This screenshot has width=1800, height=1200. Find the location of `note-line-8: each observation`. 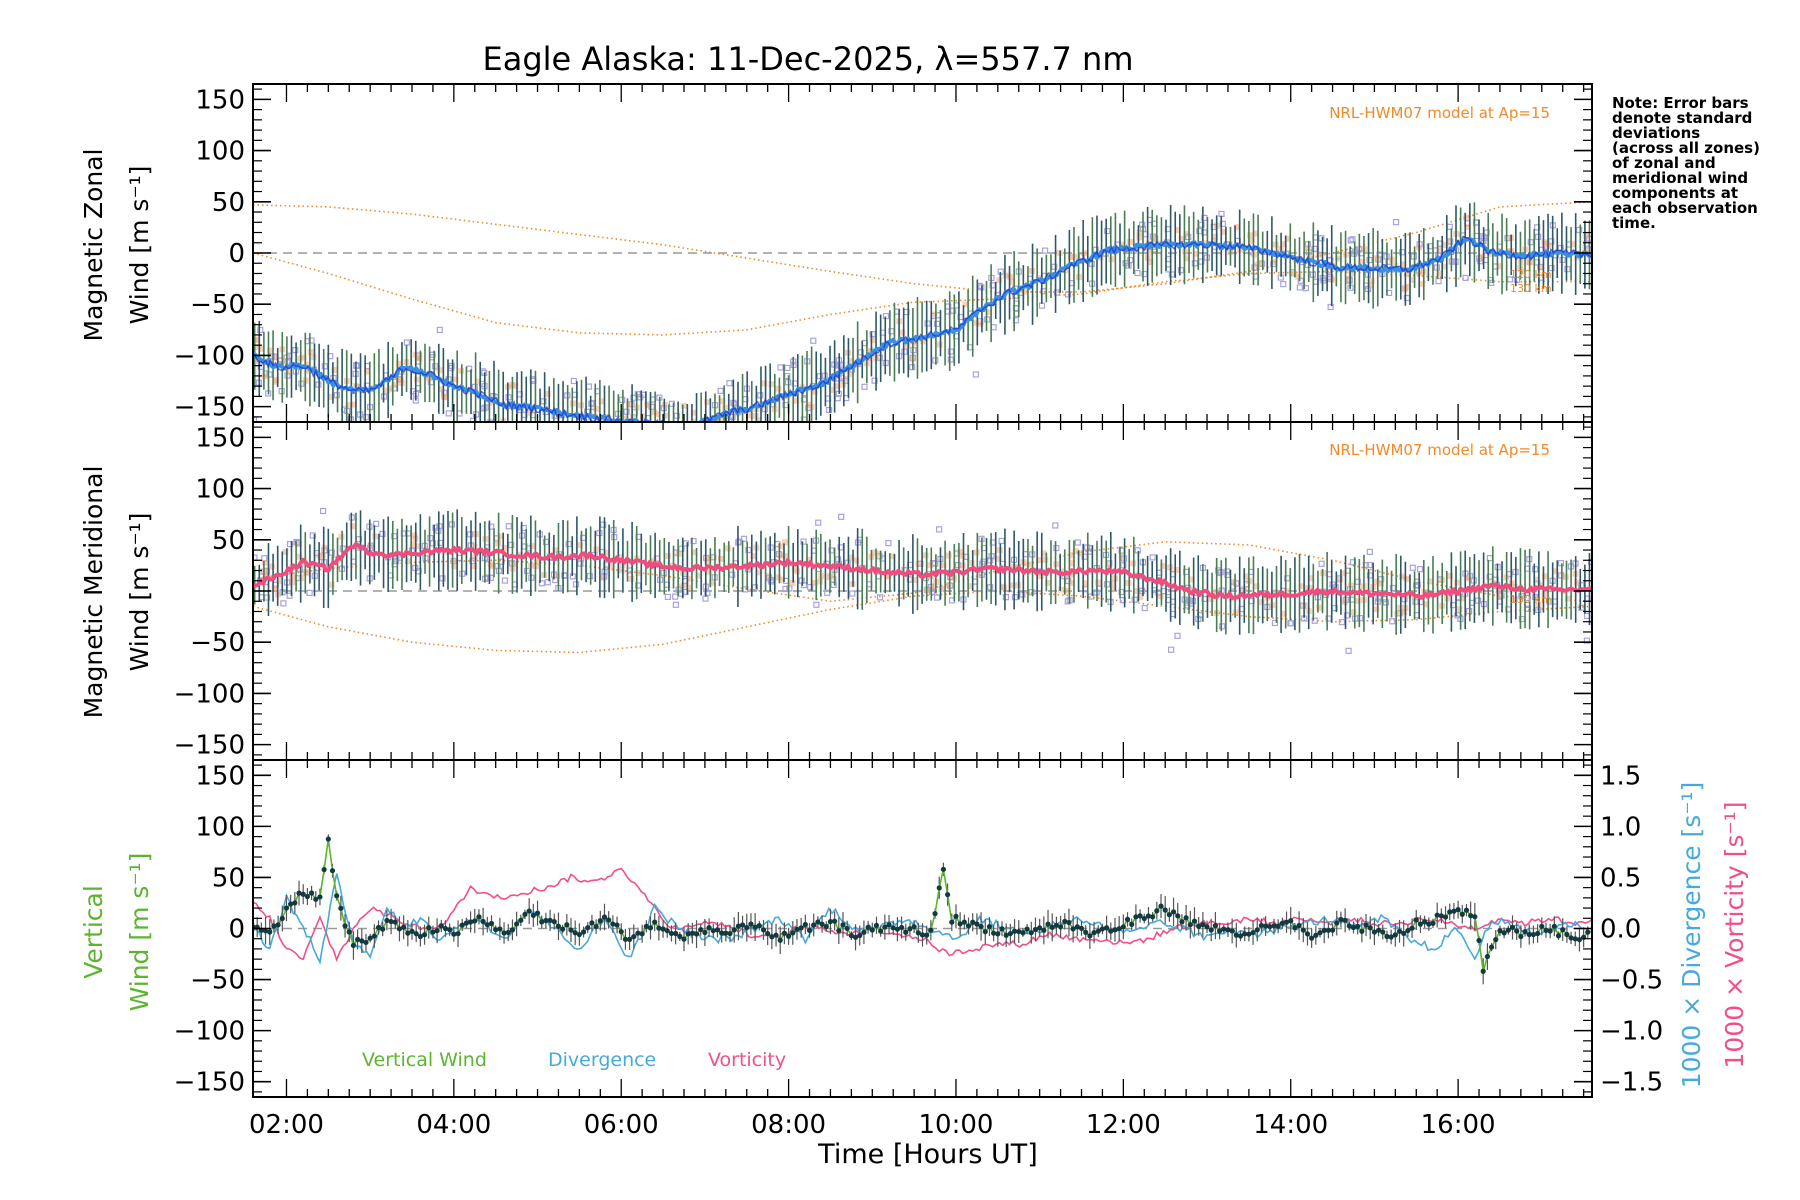

note-line-8: each observation is located at coordinates (1685, 208).